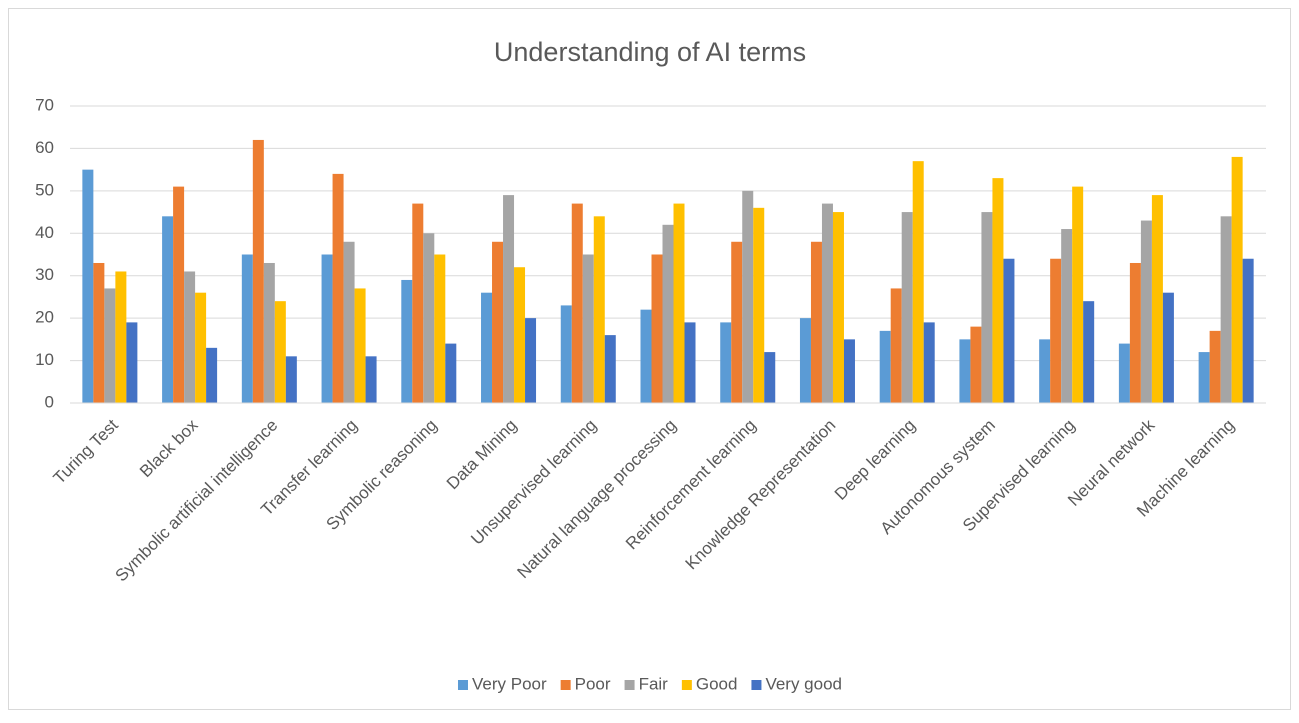 Image resolution: width=1299 pixels, height=723 pixels. Describe the element at coordinates (44, 317) in the screenshot. I see `y-tick-label: 20` at that location.